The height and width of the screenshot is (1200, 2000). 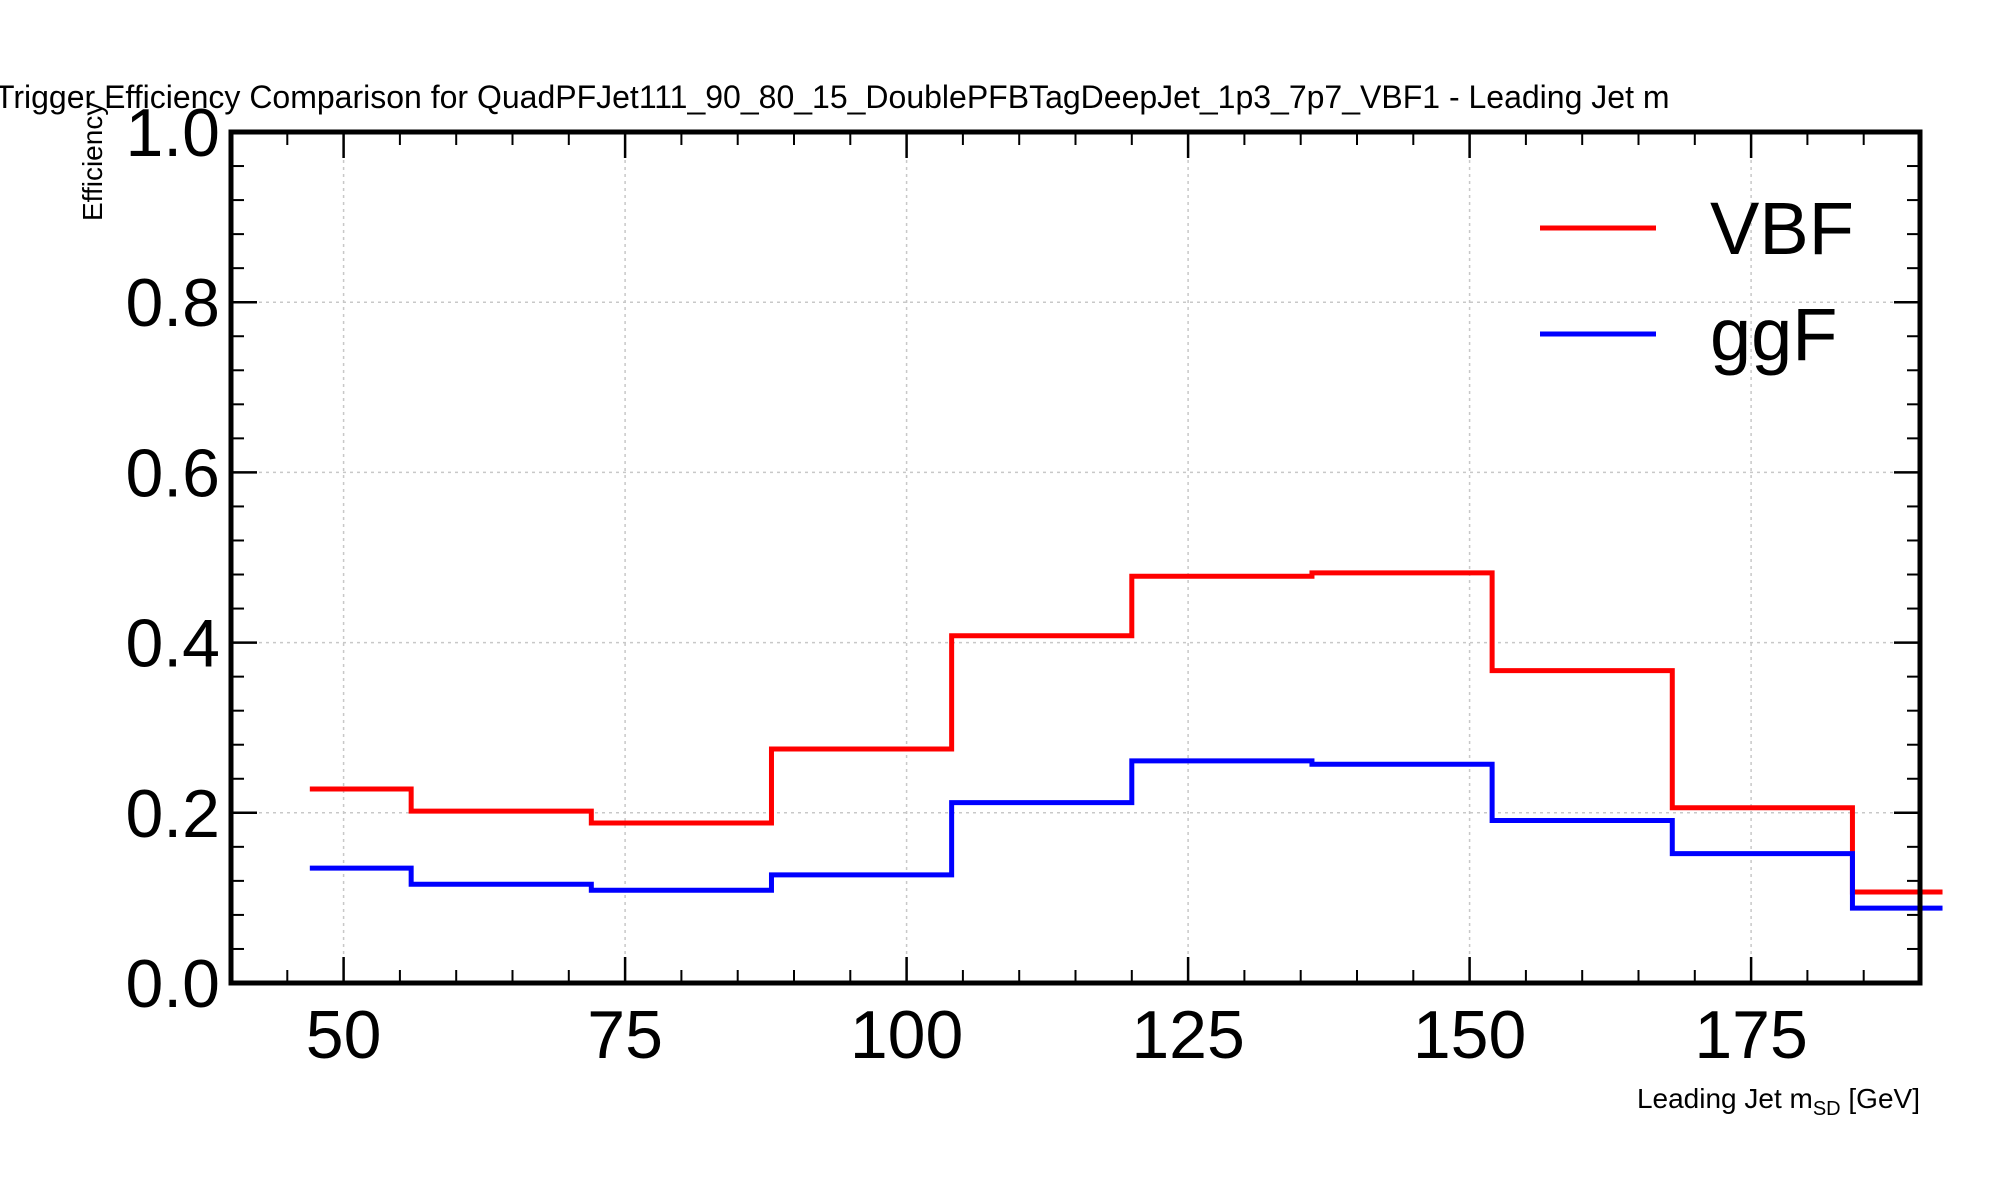 What do you see at coordinates (1126, 834) in the screenshot?
I see `series-line-ggf` at bounding box center [1126, 834].